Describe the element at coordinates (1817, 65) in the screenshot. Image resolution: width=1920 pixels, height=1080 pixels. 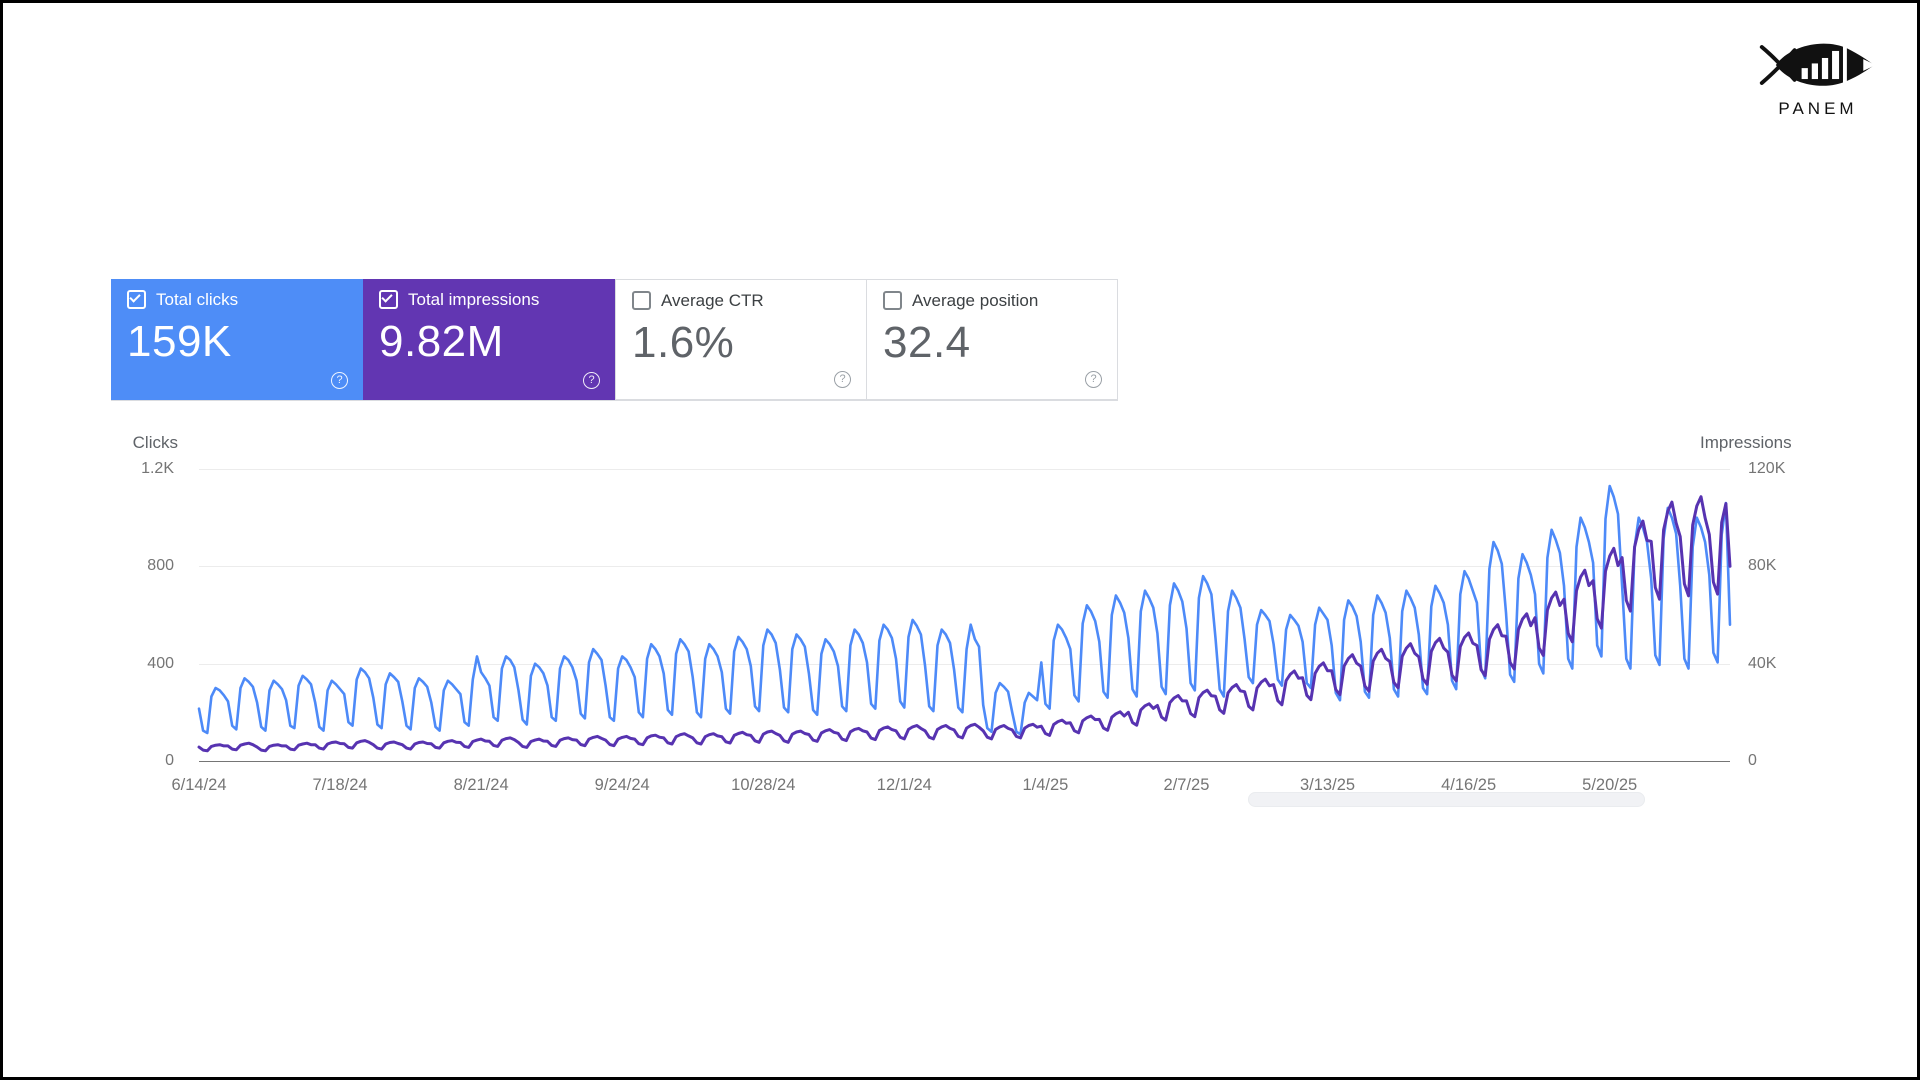
I see `fish-barchart-icon` at that location.